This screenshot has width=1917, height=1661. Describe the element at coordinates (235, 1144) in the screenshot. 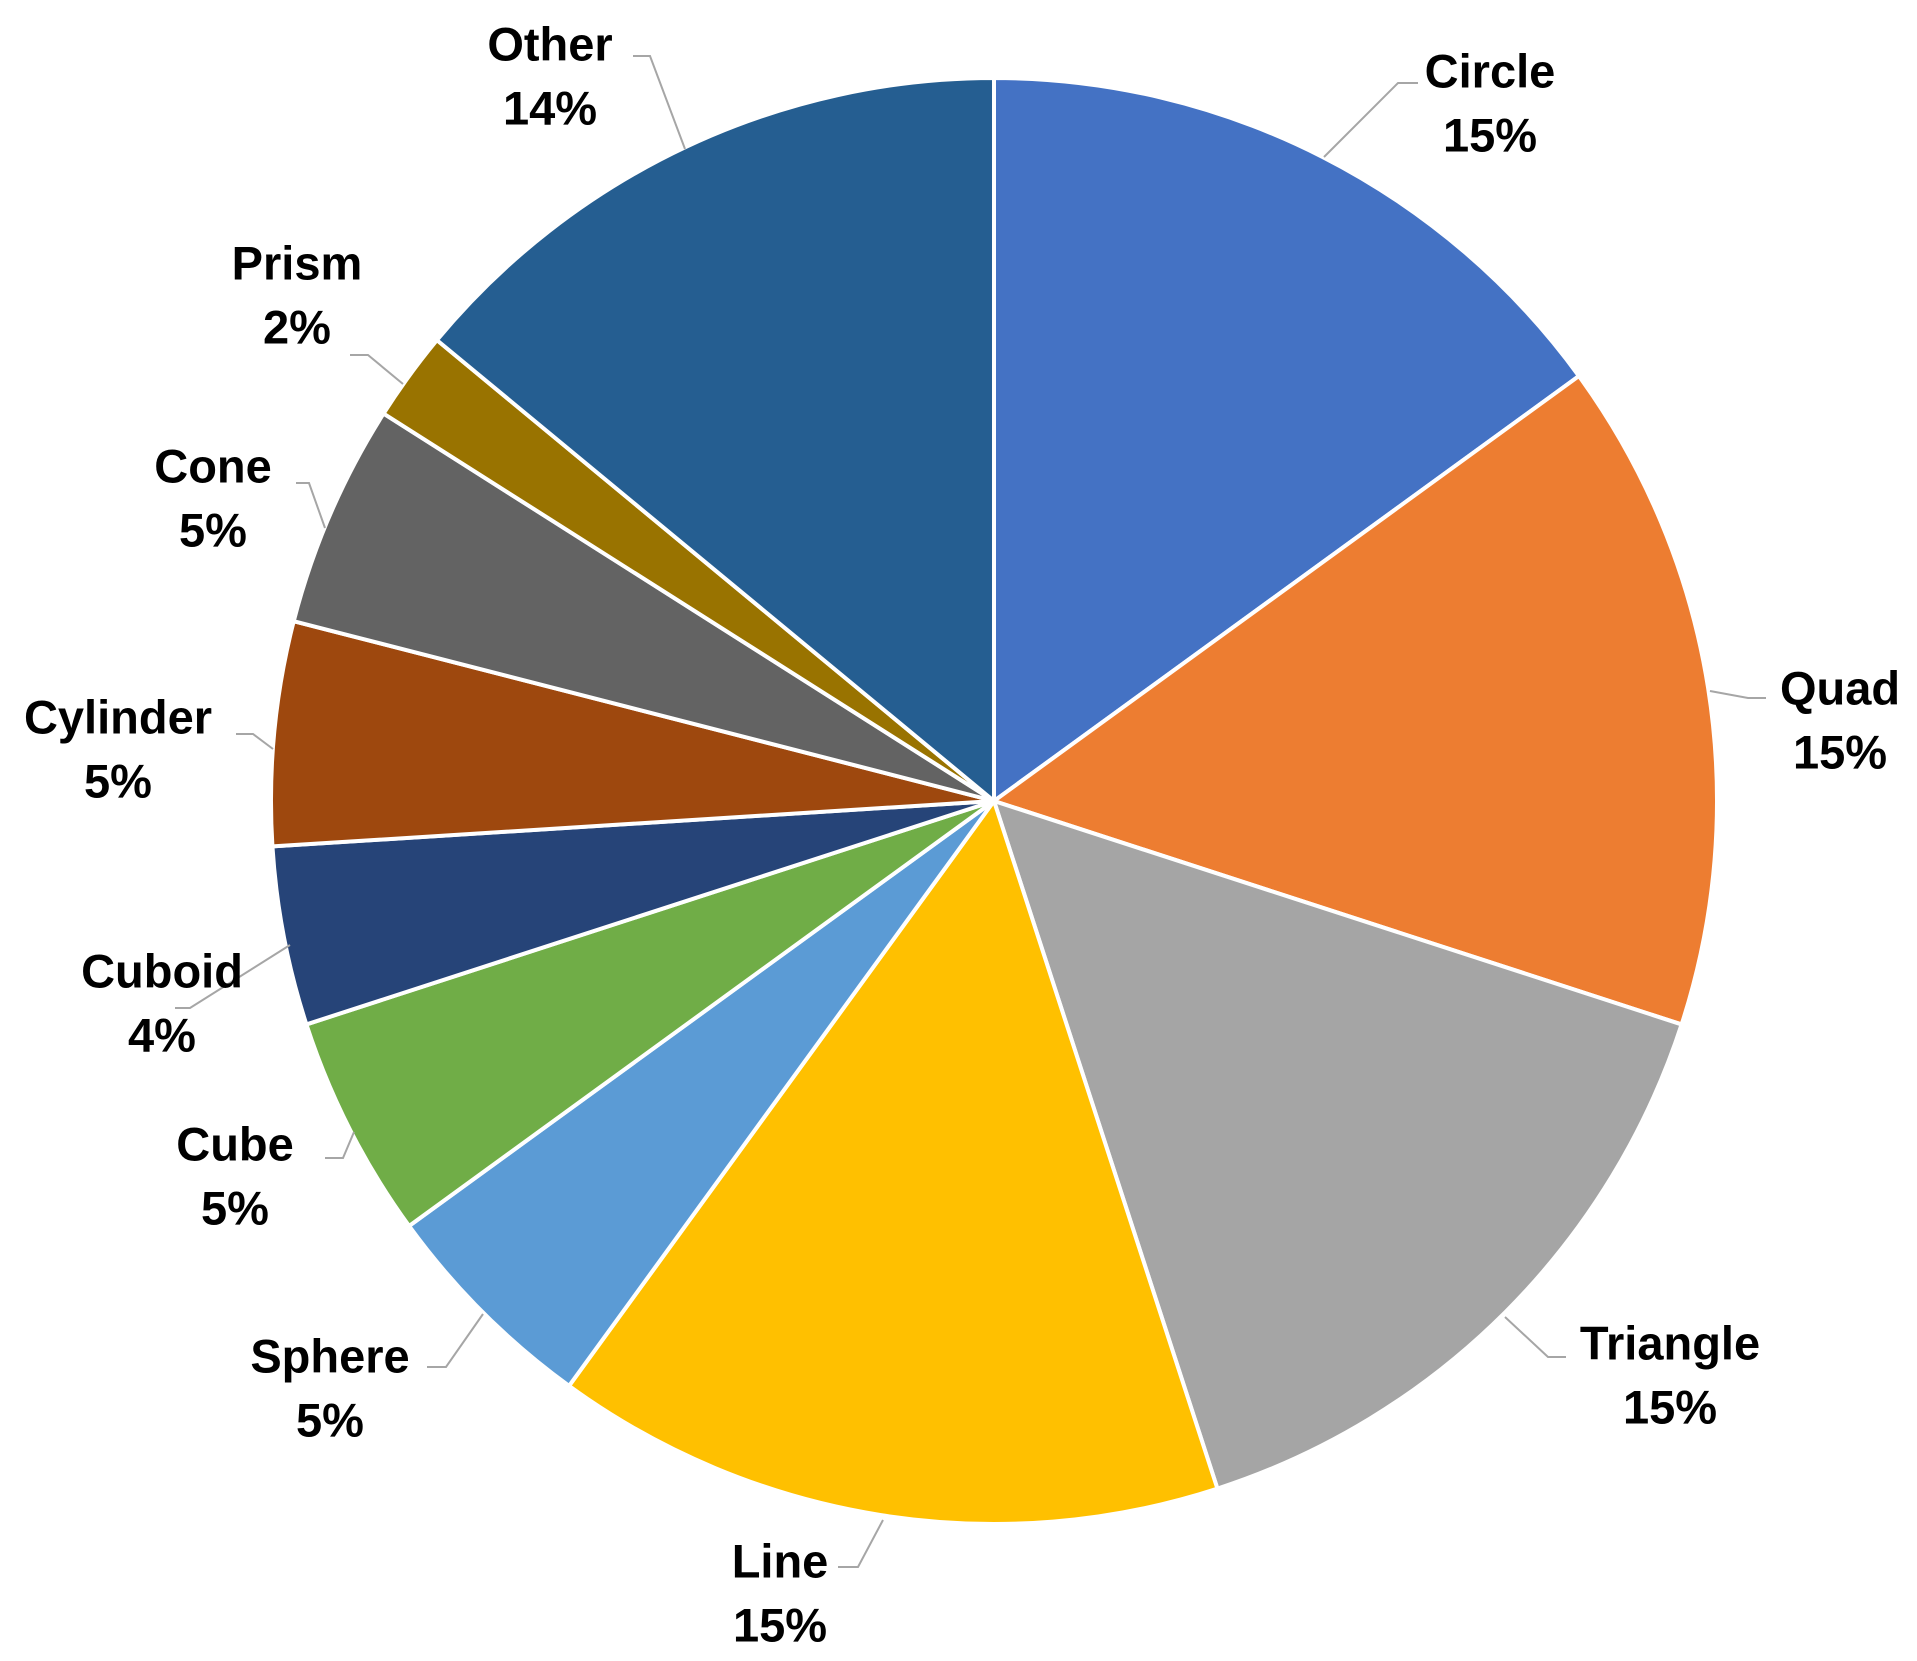

I see `slice-label-cube: Cube` at that location.